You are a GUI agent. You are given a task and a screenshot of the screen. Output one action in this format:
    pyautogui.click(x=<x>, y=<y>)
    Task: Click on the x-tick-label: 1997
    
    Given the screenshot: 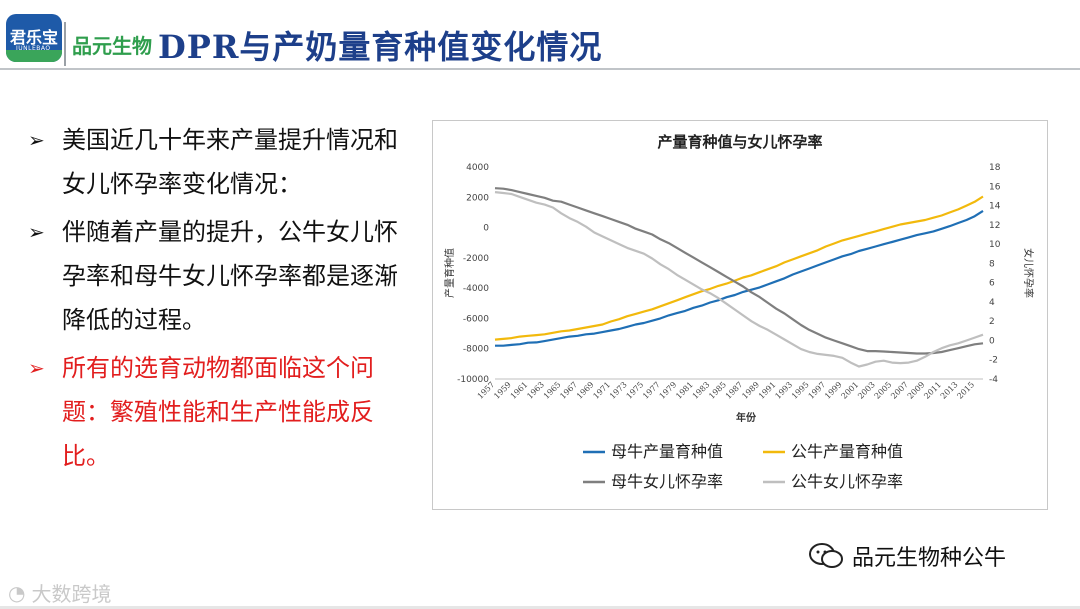 What is the action you would take?
    pyautogui.click(x=817, y=390)
    